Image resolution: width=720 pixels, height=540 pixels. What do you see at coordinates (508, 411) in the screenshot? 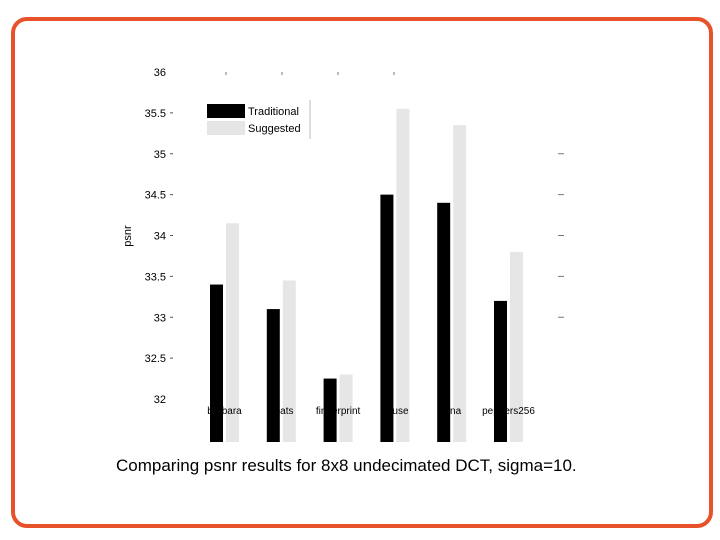
I see `x-tick-label: peppers256` at bounding box center [508, 411].